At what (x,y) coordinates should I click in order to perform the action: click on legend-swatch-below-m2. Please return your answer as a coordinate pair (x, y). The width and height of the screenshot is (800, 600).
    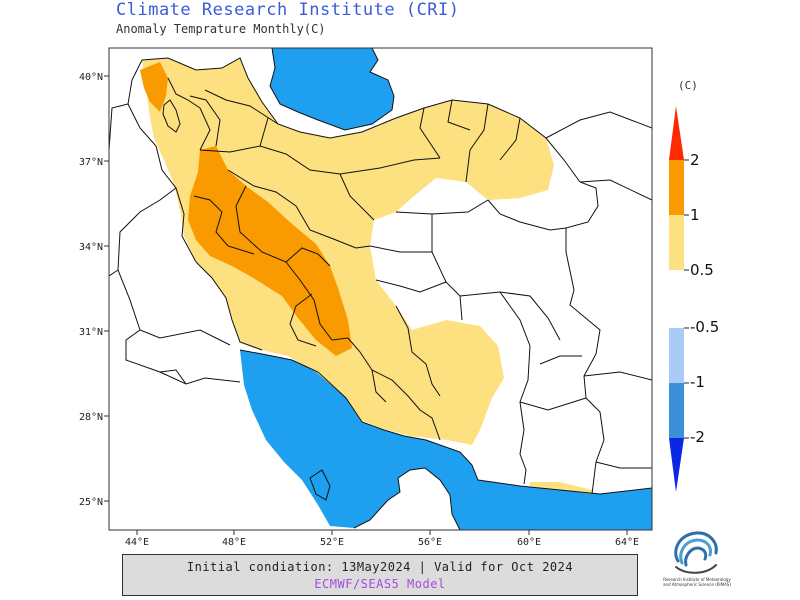
    Looking at the image, I should click on (676, 465).